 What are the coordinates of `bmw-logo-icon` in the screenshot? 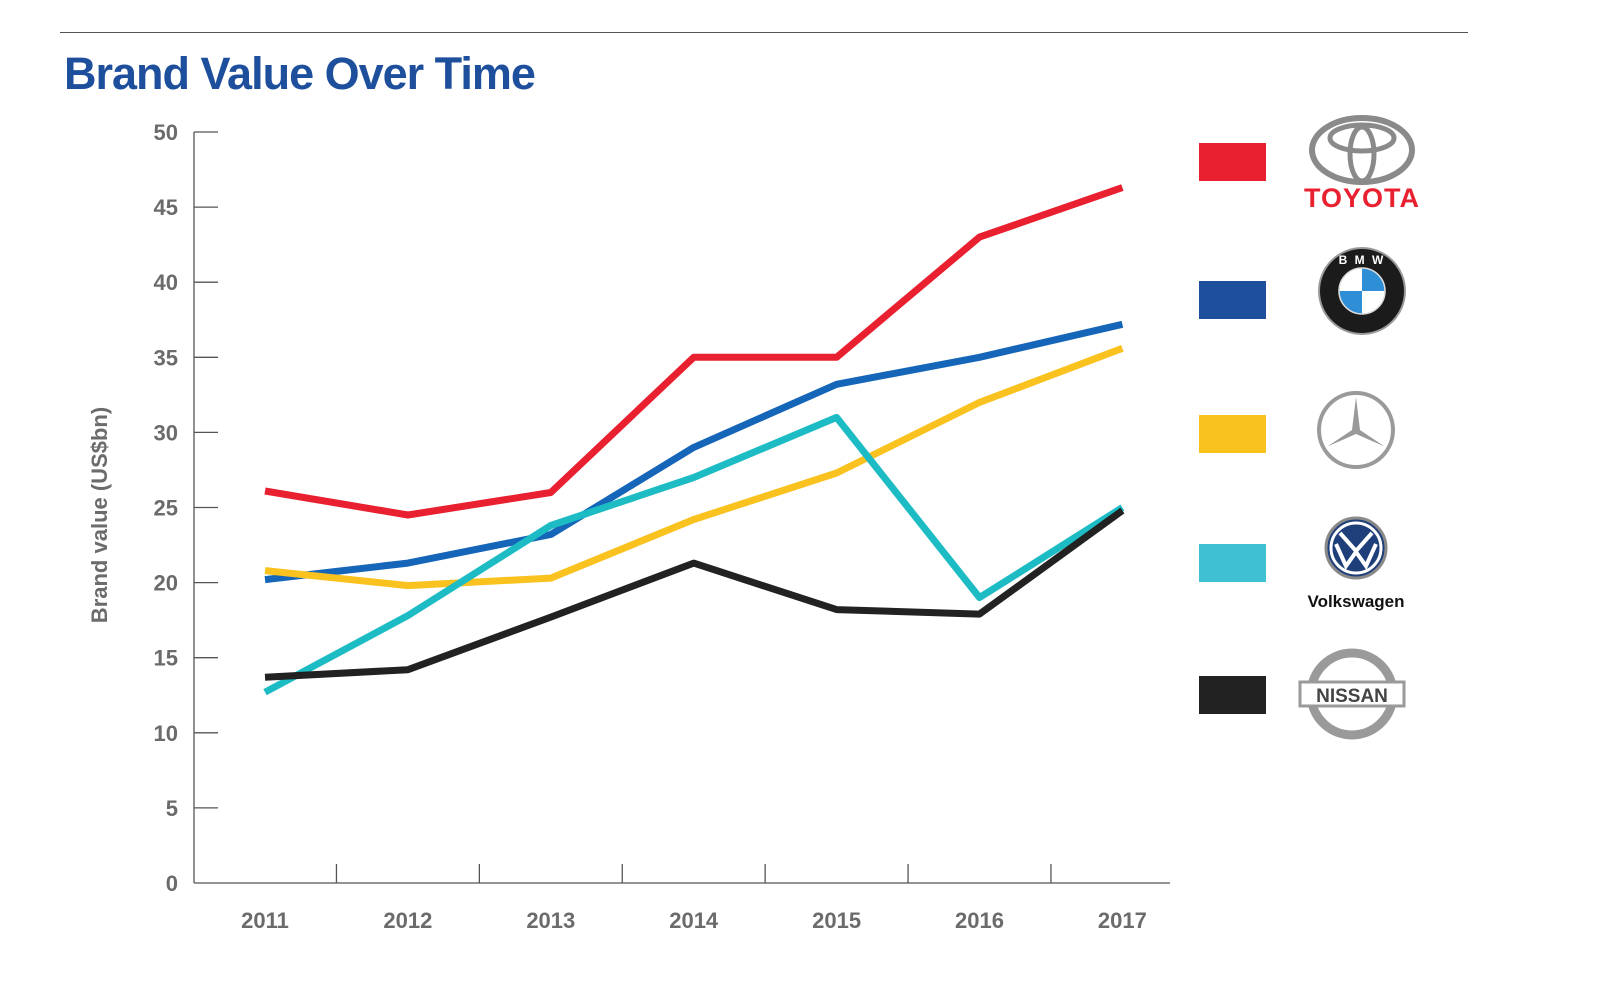 It's located at (1362, 291).